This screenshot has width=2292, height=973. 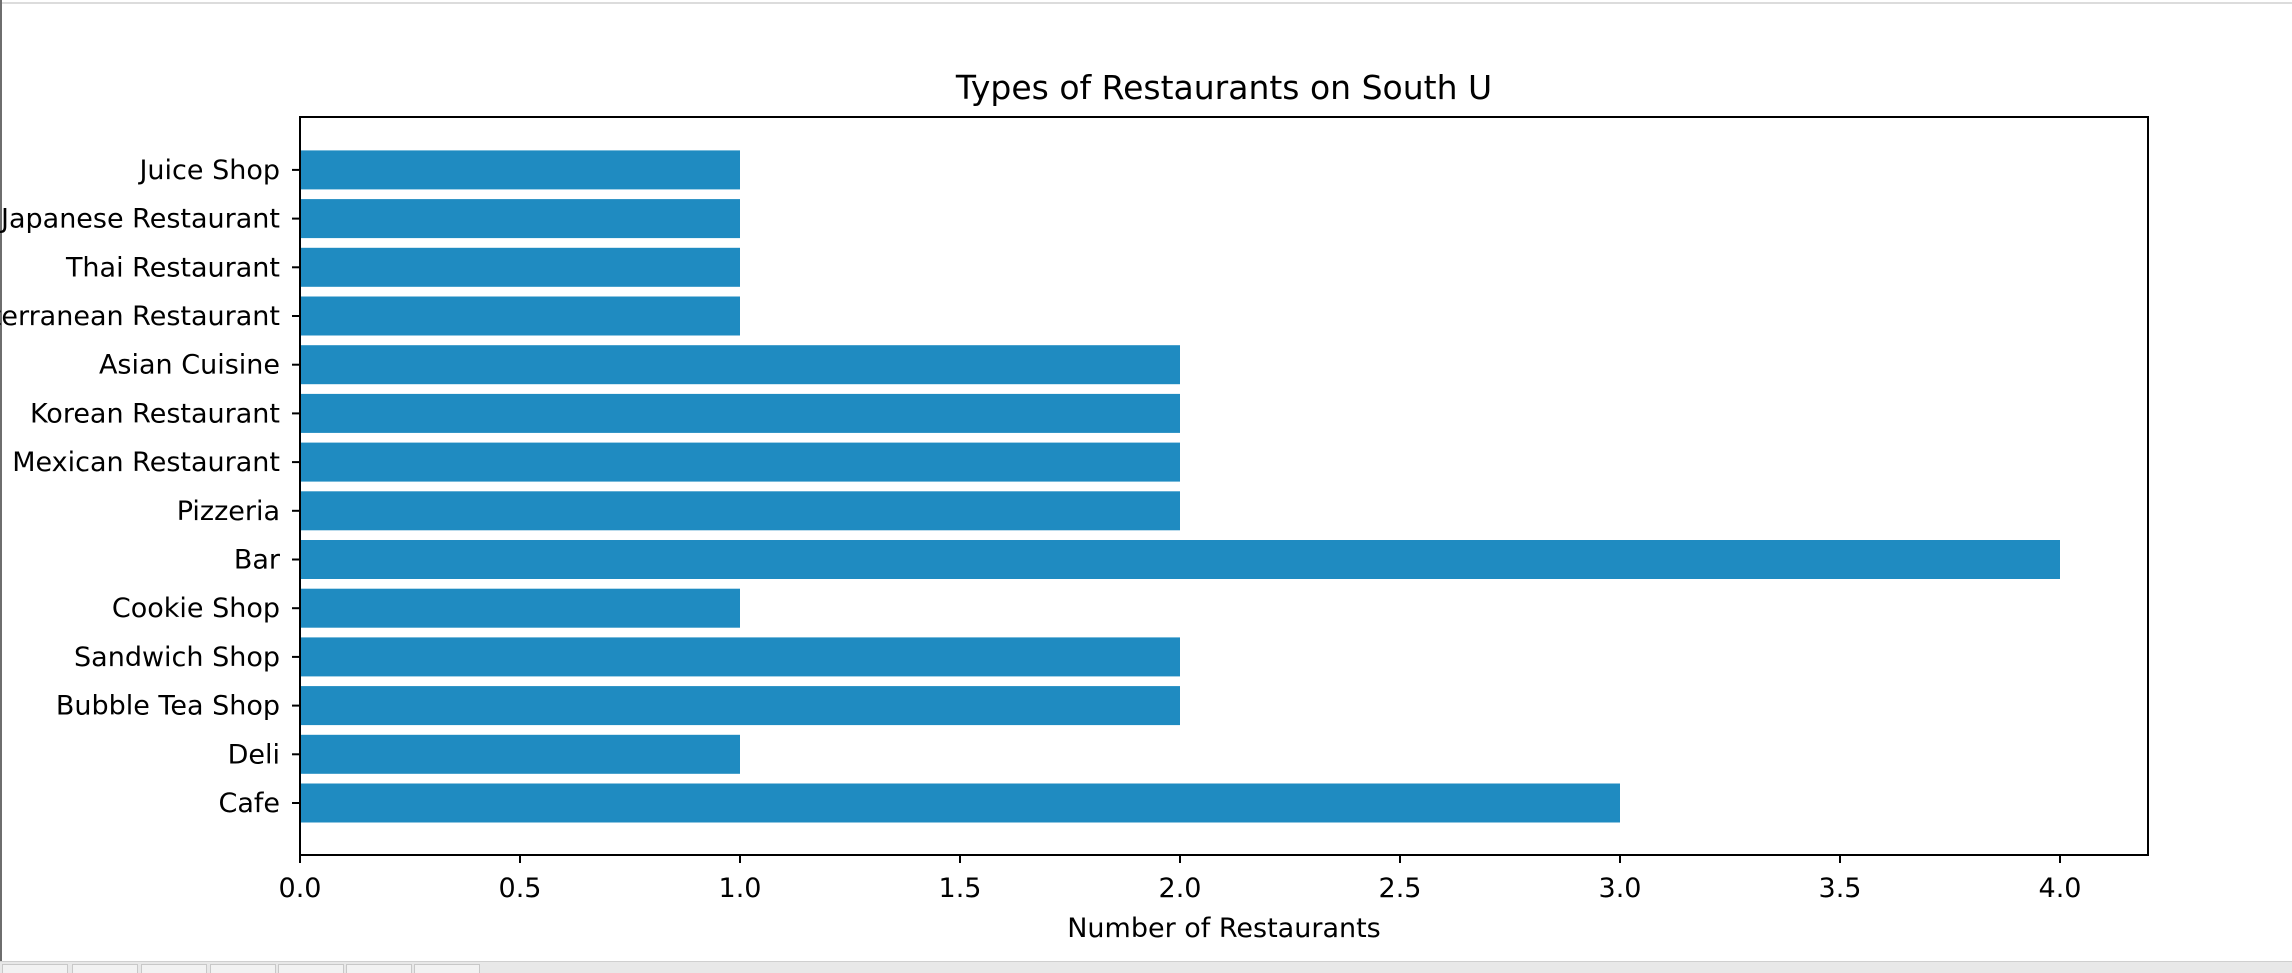 I want to click on y-tick-label: Thai Restaurant, so click(x=172, y=267).